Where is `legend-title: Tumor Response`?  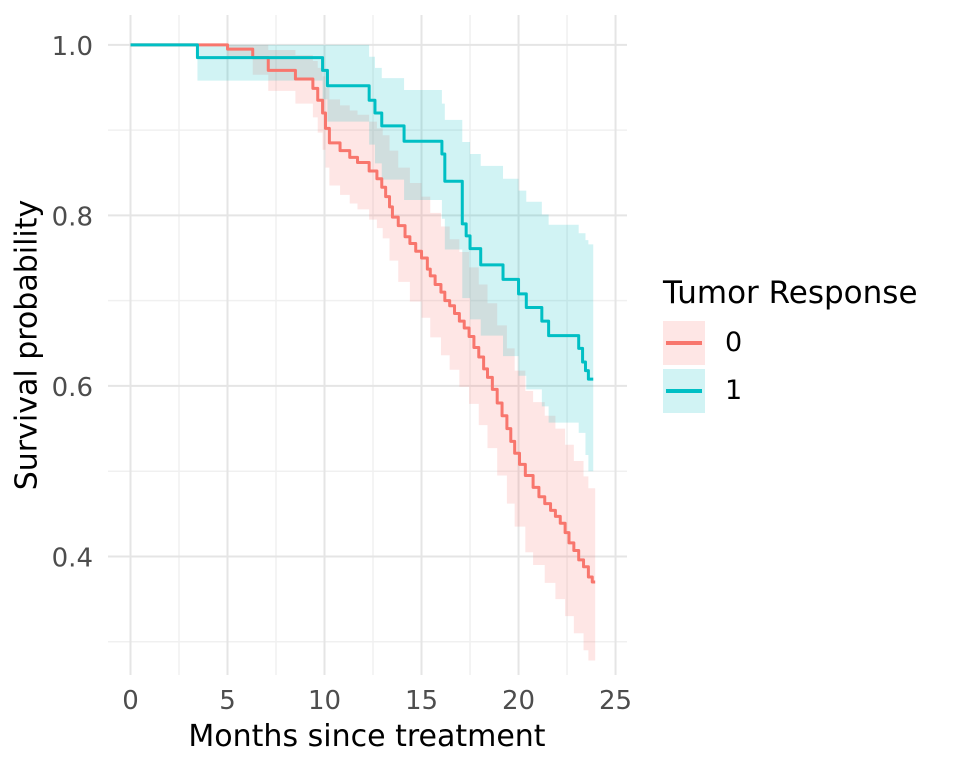 legend-title: Tumor Response is located at coordinates (790, 293).